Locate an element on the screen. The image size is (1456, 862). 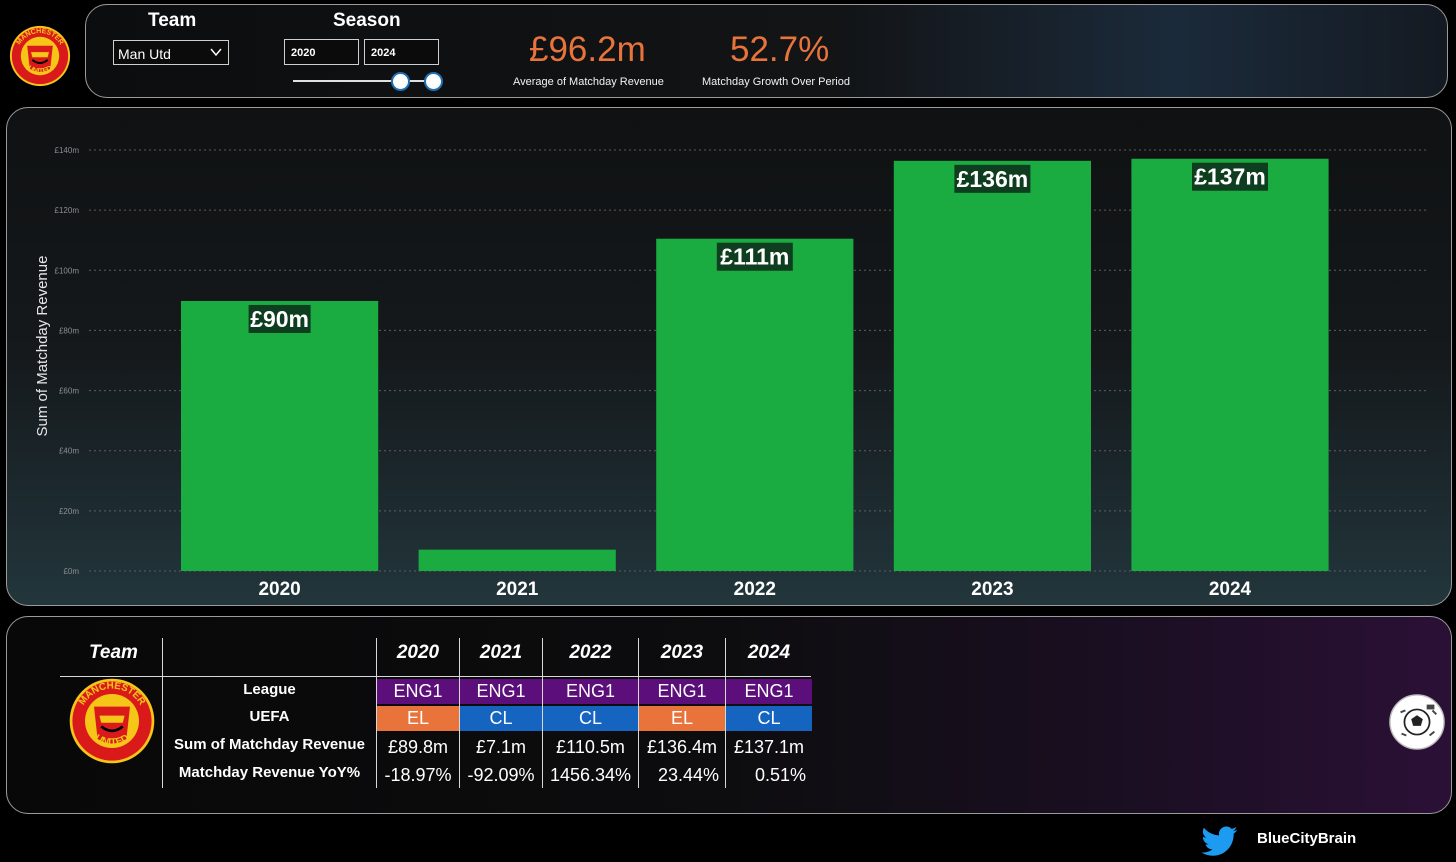
x-tick-label: 2022 is located at coordinates (755, 589).